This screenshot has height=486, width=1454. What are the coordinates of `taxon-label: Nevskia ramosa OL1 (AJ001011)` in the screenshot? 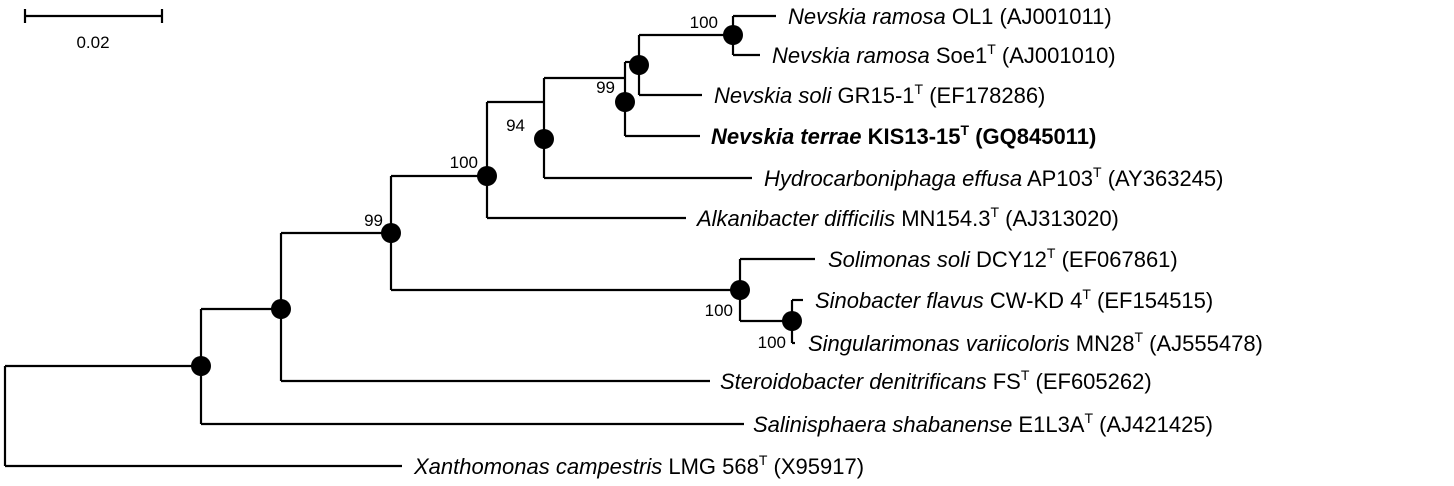 It's located at (950, 16).